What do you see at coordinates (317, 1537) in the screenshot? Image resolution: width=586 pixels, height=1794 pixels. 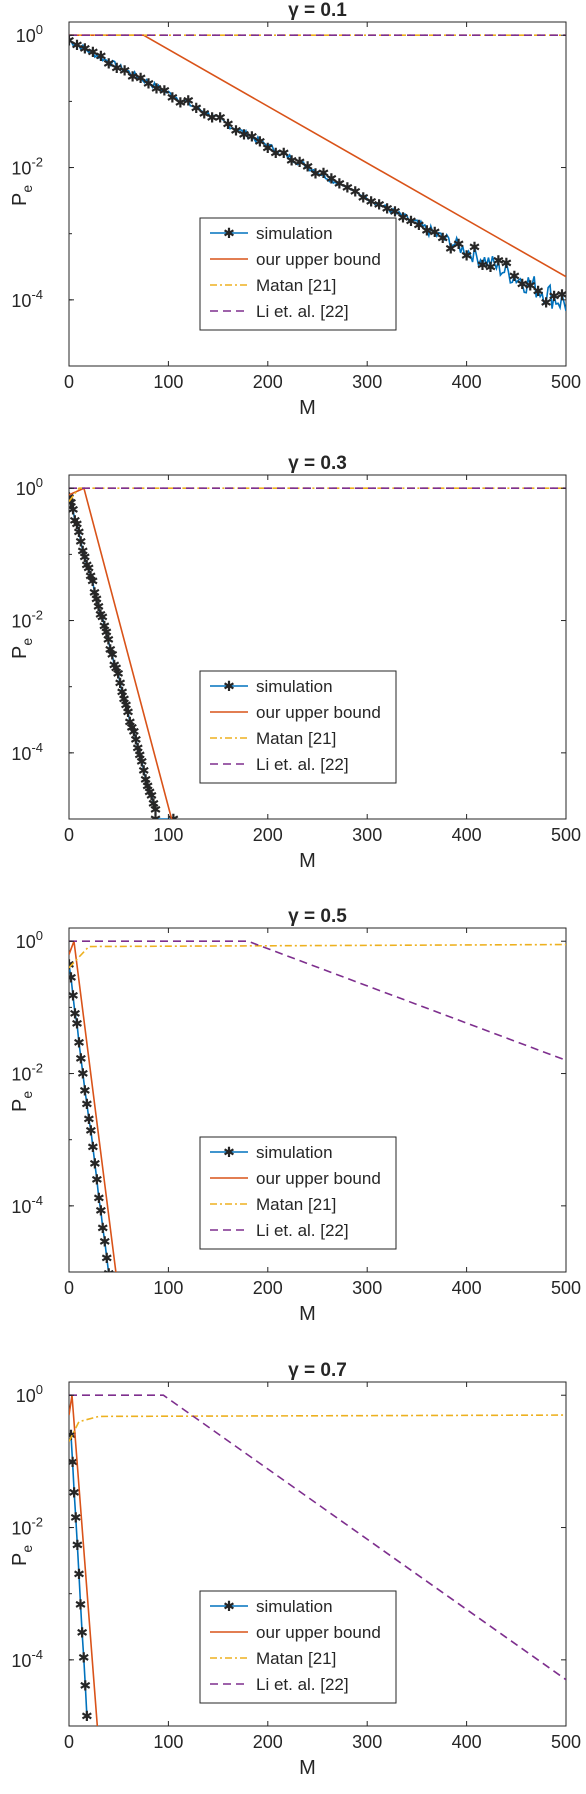 I see `series-line-li-et-al-22-` at bounding box center [317, 1537].